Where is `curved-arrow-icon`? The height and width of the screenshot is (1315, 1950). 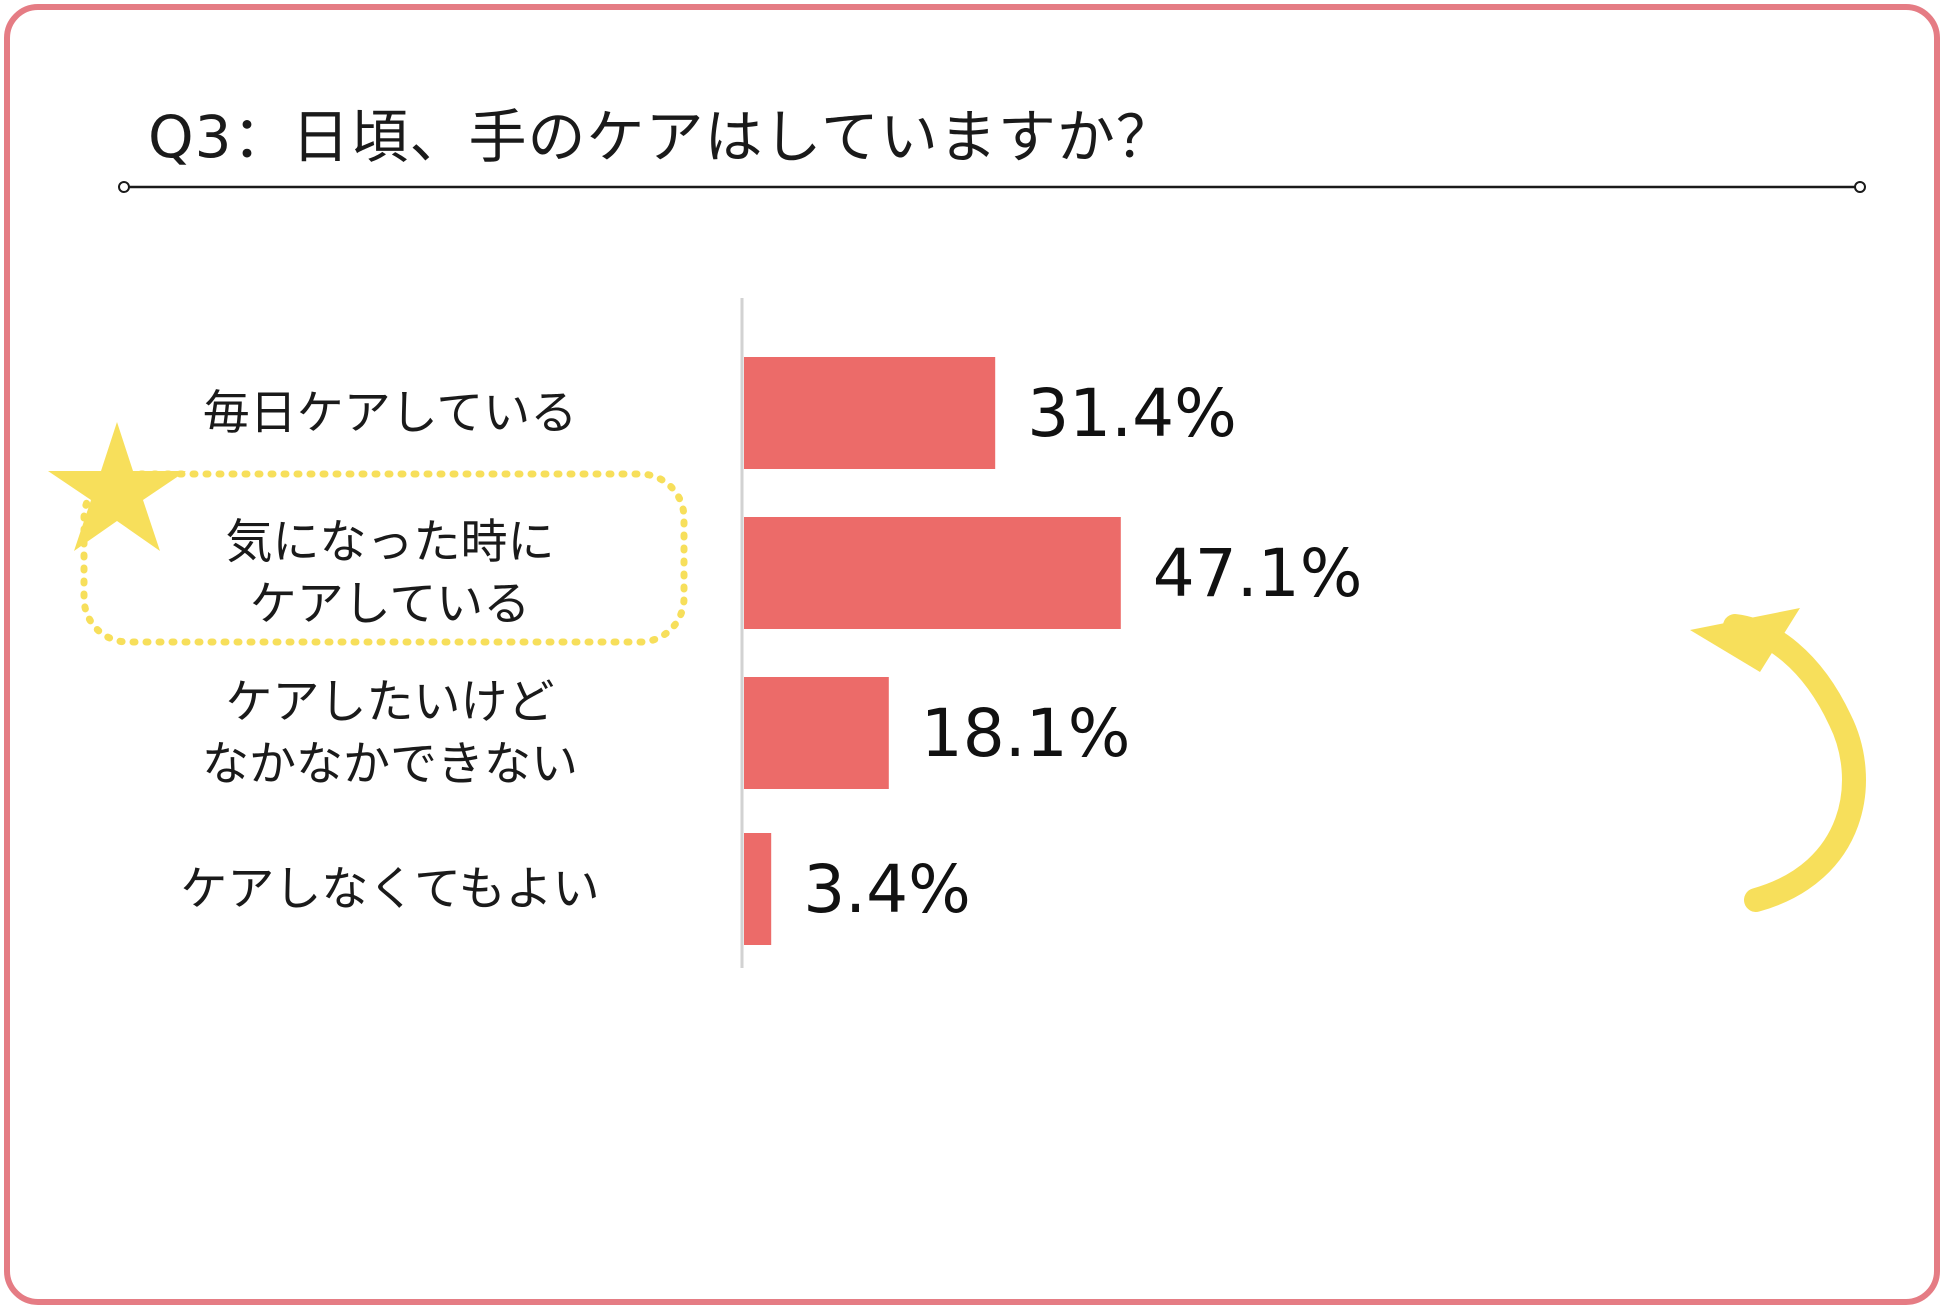 curved-arrow-icon is located at coordinates (1778, 760).